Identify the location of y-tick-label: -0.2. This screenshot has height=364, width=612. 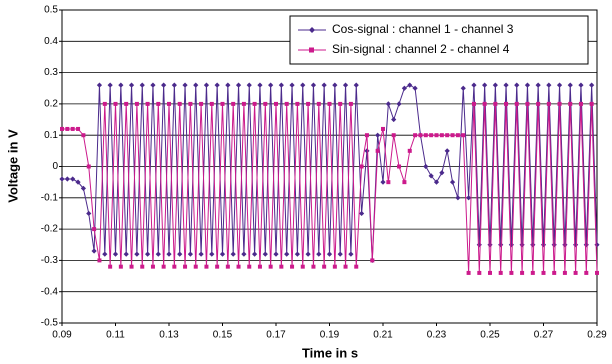
(50, 229).